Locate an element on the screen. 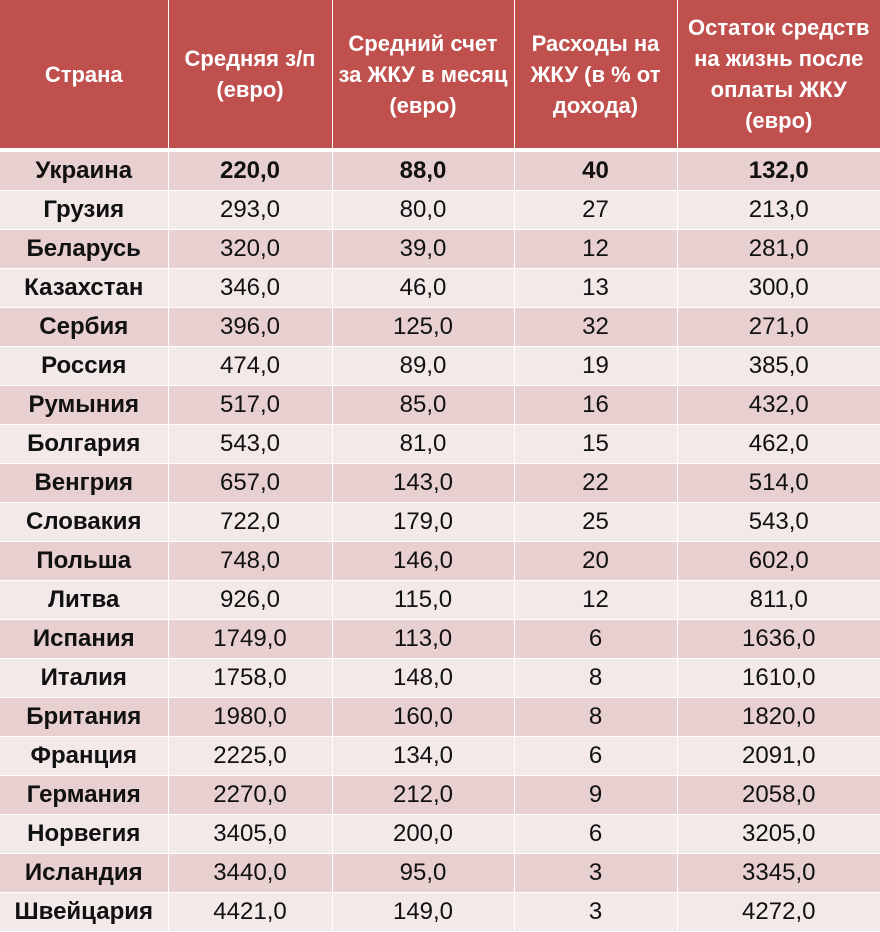 This screenshot has height=932, width=880. avg-salary-cell: 2225,0 is located at coordinates (250, 756).